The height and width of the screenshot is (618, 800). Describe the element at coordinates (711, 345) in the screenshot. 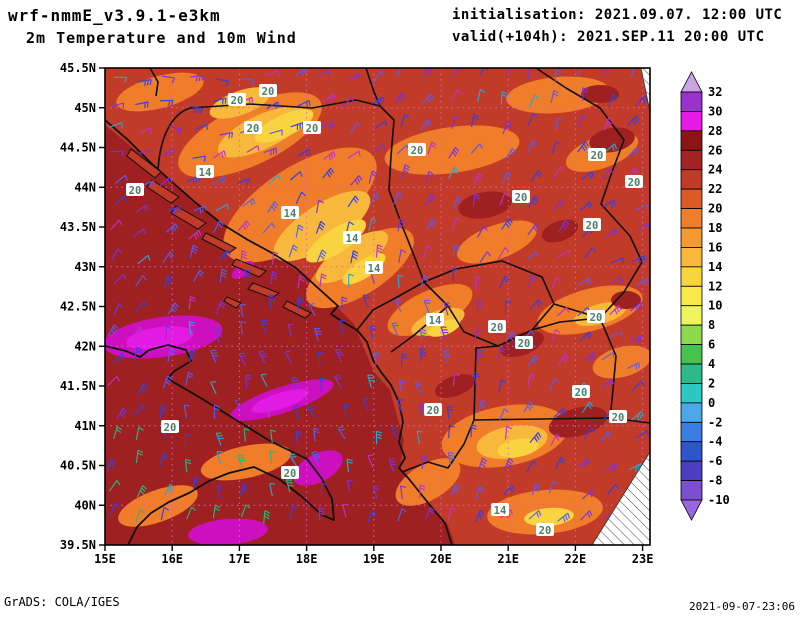

I see `colorbar-tick-label: 6` at that location.